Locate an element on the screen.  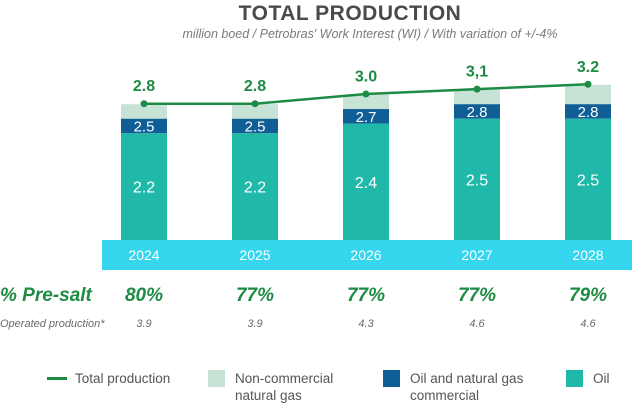
label-oil-2025: 2.2 is located at coordinates (255, 188).